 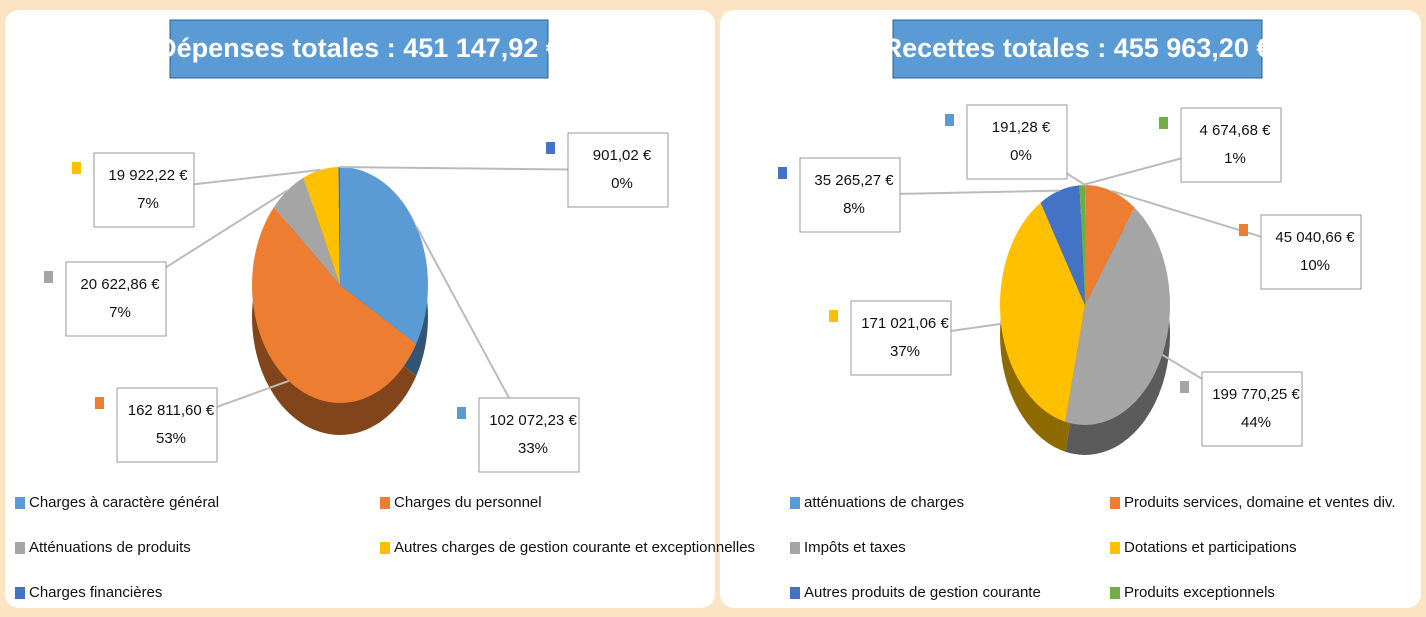 I want to click on legend-label: Produits exceptionnels, so click(x=1199, y=592).